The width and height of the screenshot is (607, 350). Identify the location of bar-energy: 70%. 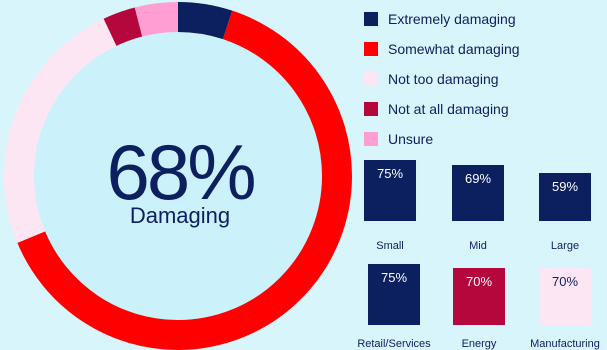
(479, 296).